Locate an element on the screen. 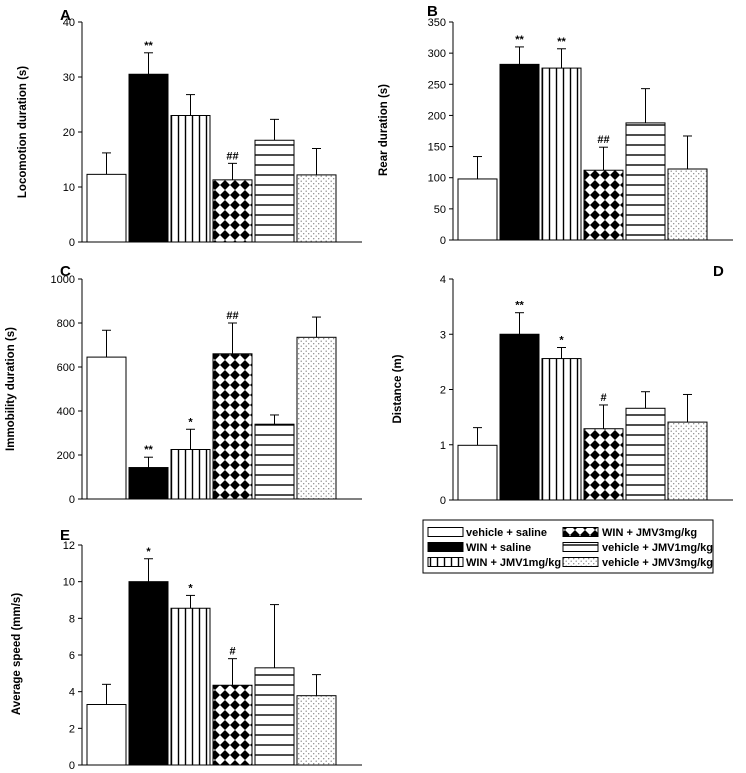 The height and width of the screenshot is (773, 746). y-tick-label: 30 is located at coordinates (69, 78).